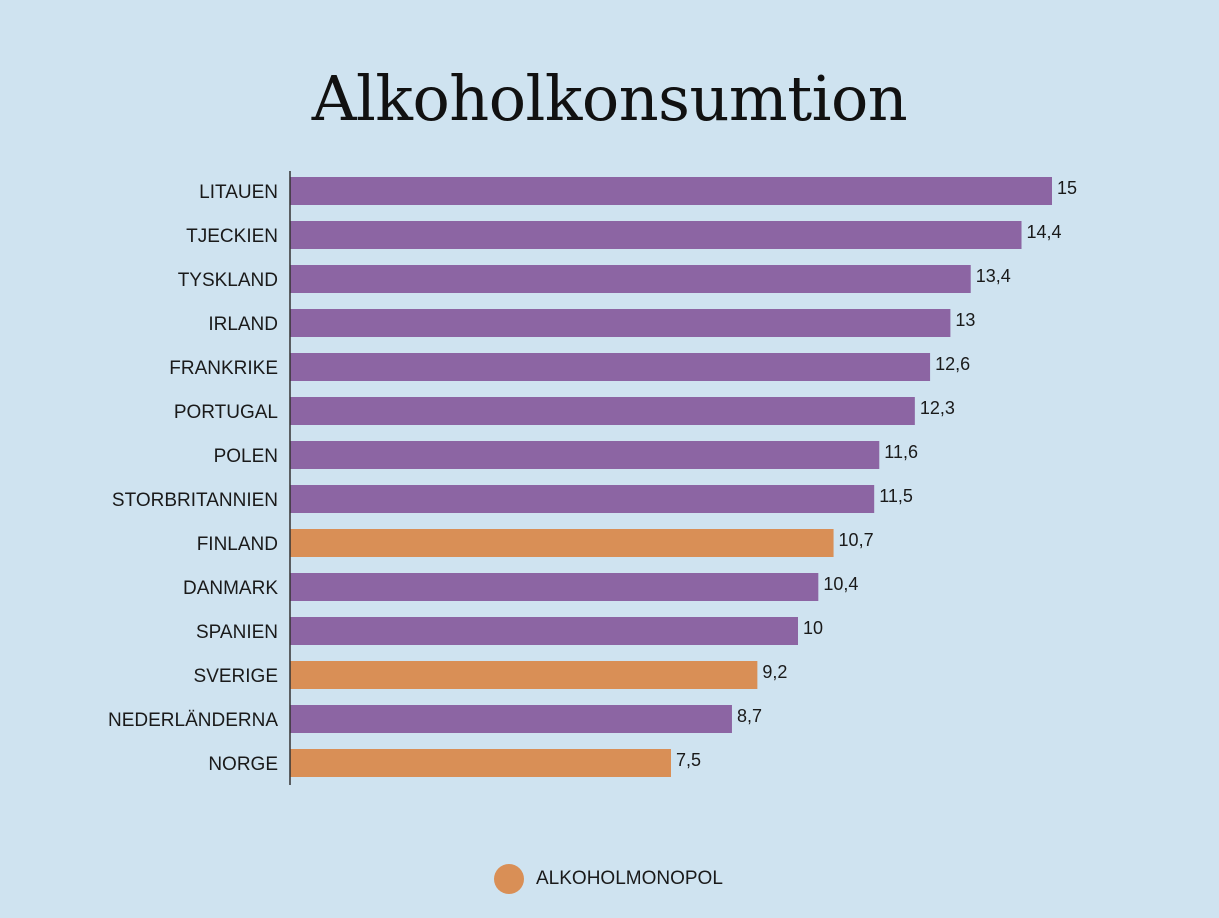 The height and width of the screenshot is (918, 1219). I want to click on value-label: 9,2, so click(774, 672).